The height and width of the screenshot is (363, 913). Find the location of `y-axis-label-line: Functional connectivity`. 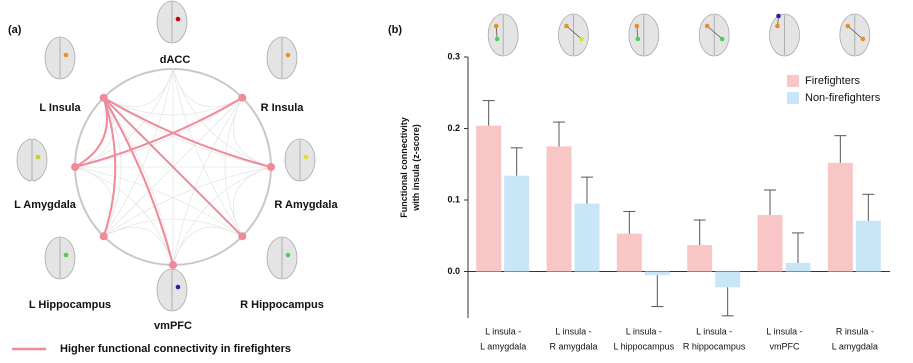

y-axis-label-line: Functional connectivity is located at coordinates (404, 167).